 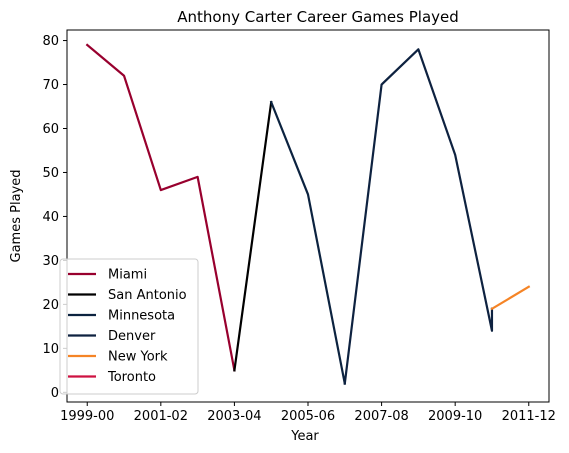 I want to click on legend-label: Miami, so click(x=127, y=275).